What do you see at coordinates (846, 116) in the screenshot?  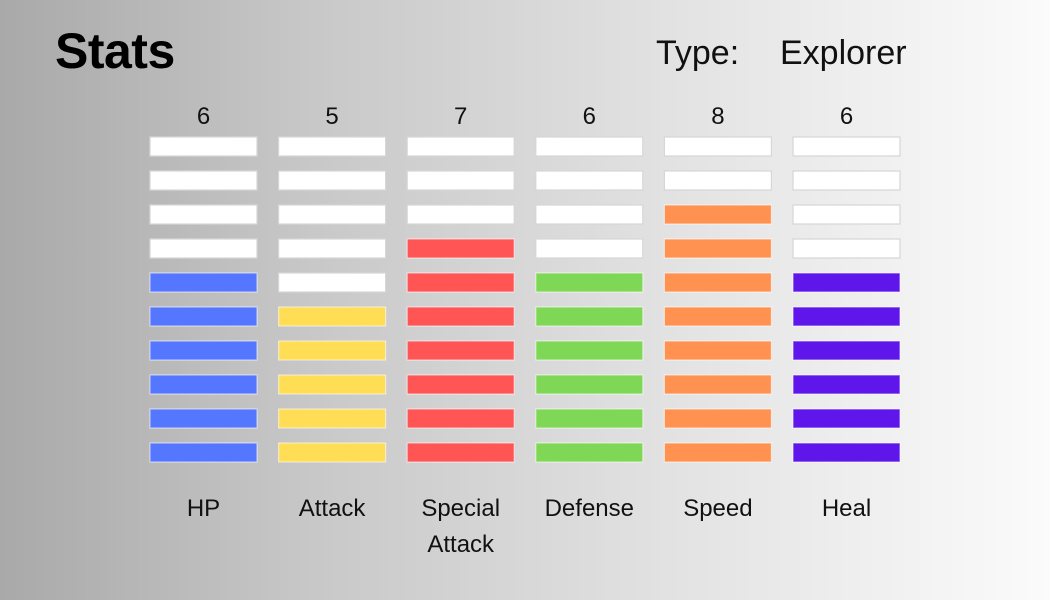 I see `stat-value-heal: 6` at bounding box center [846, 116].